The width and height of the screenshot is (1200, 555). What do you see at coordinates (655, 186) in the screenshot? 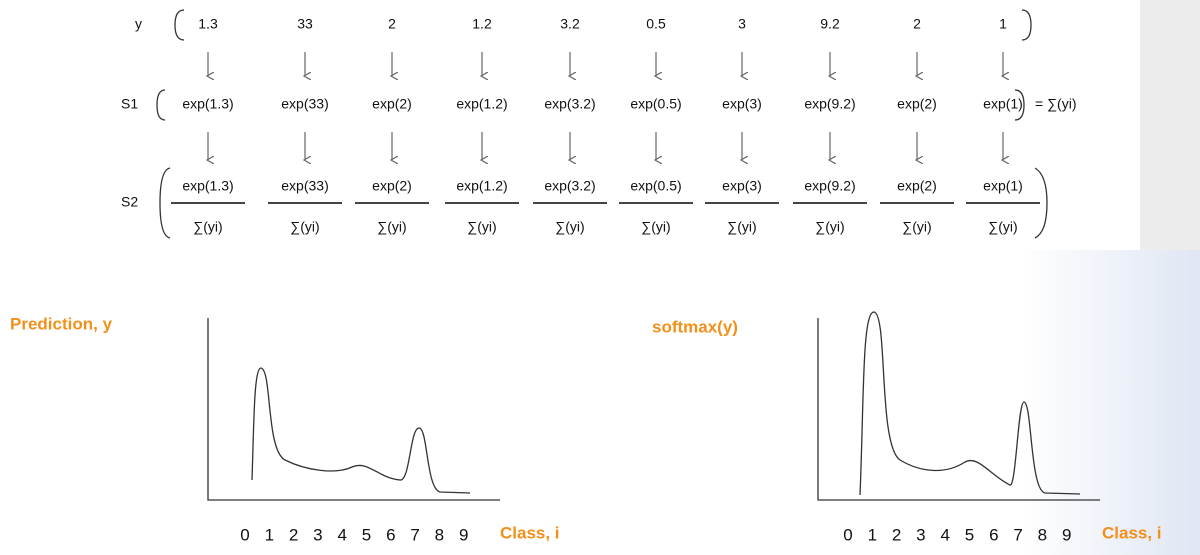
I see `s2-numerator: exp(0.5)` at bounding box center [655, 186].